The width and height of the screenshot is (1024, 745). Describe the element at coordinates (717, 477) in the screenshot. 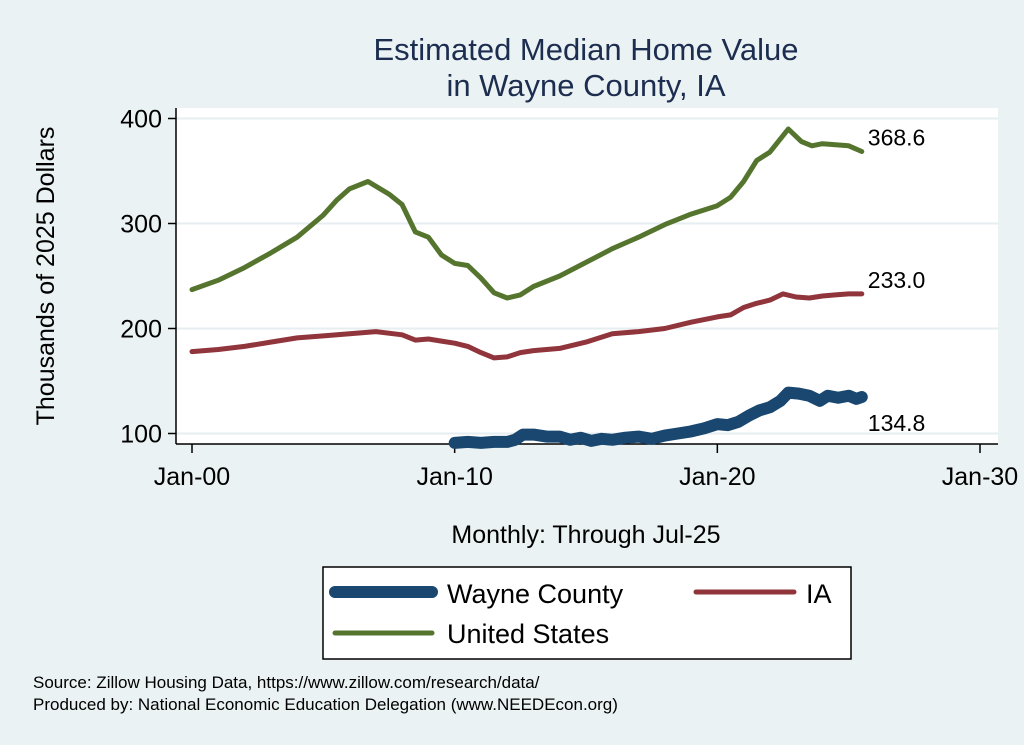

I see `x-tick-label-jan-20: Jan-20` at that location.